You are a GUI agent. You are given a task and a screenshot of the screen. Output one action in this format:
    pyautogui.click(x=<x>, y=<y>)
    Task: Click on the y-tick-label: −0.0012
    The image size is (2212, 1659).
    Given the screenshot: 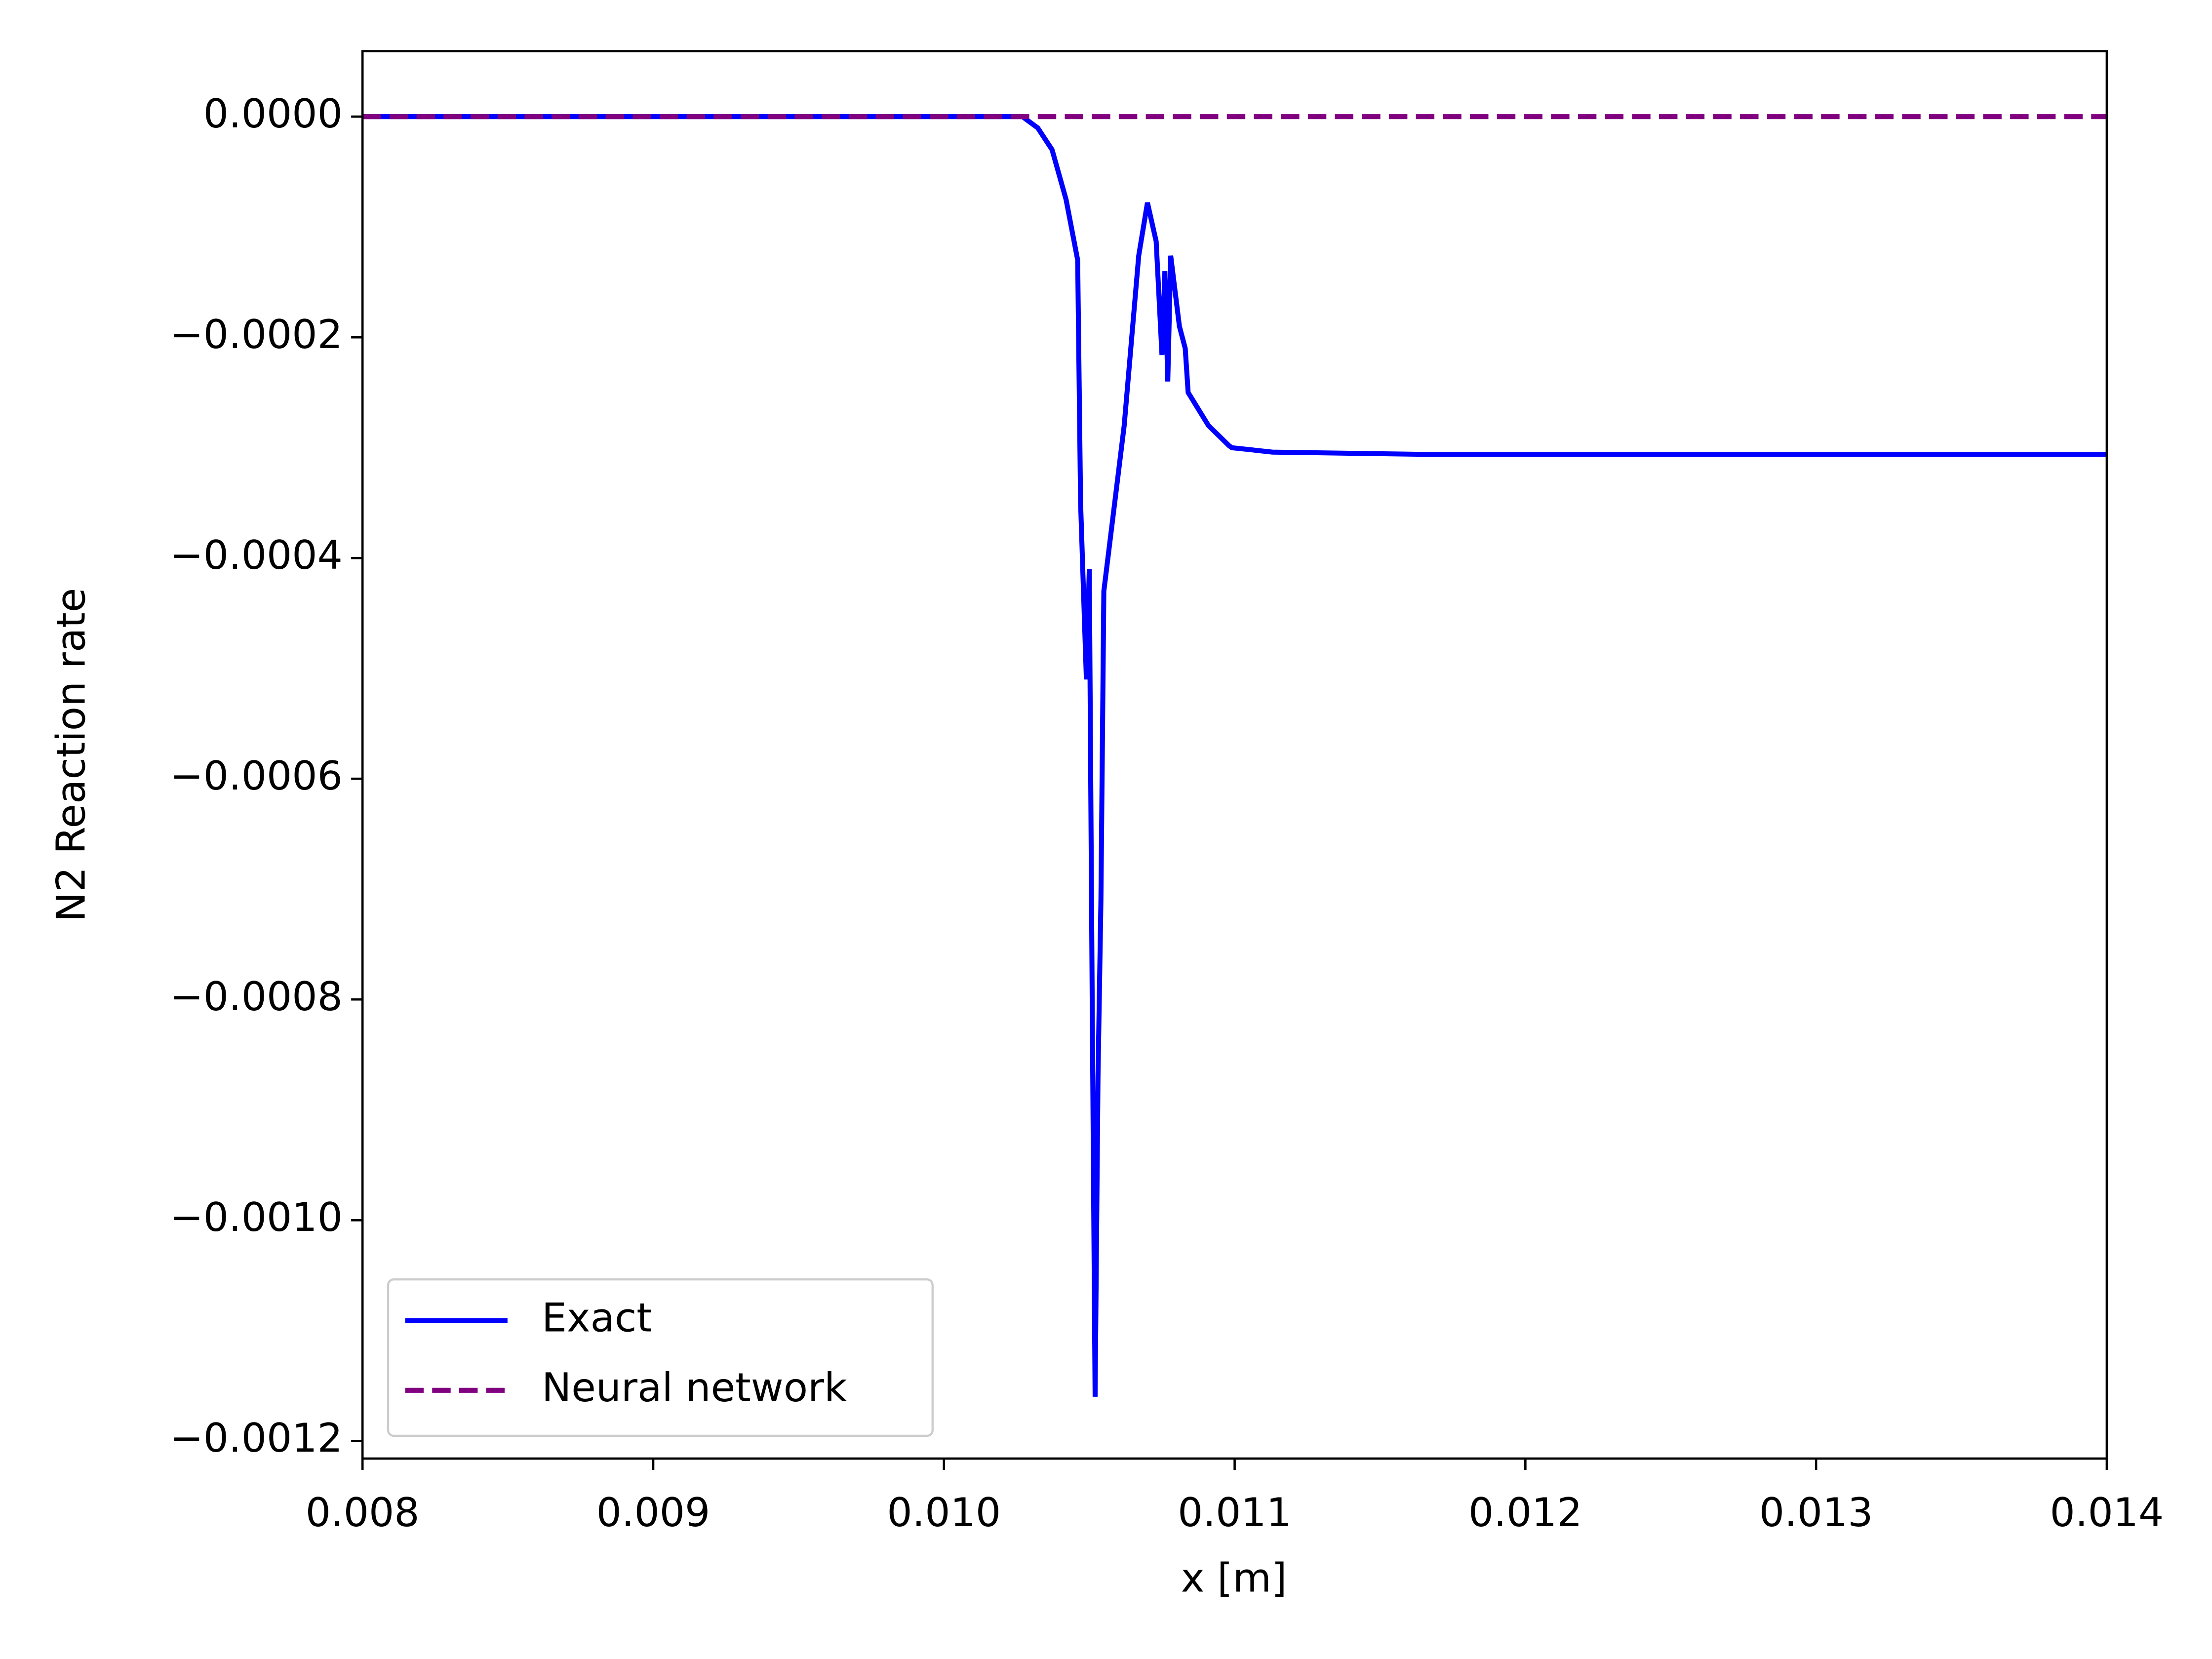 What is the action you would take?
    pyautogui.click(x=256, y=1439)
    